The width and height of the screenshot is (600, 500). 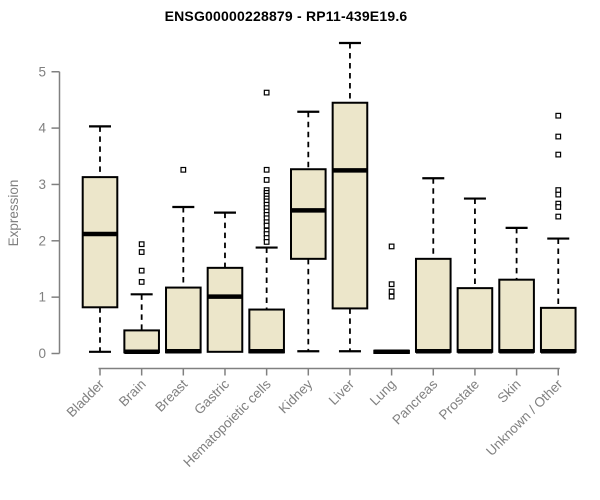 I want to click on boxplot-bladder, so click(x=100, y=239).